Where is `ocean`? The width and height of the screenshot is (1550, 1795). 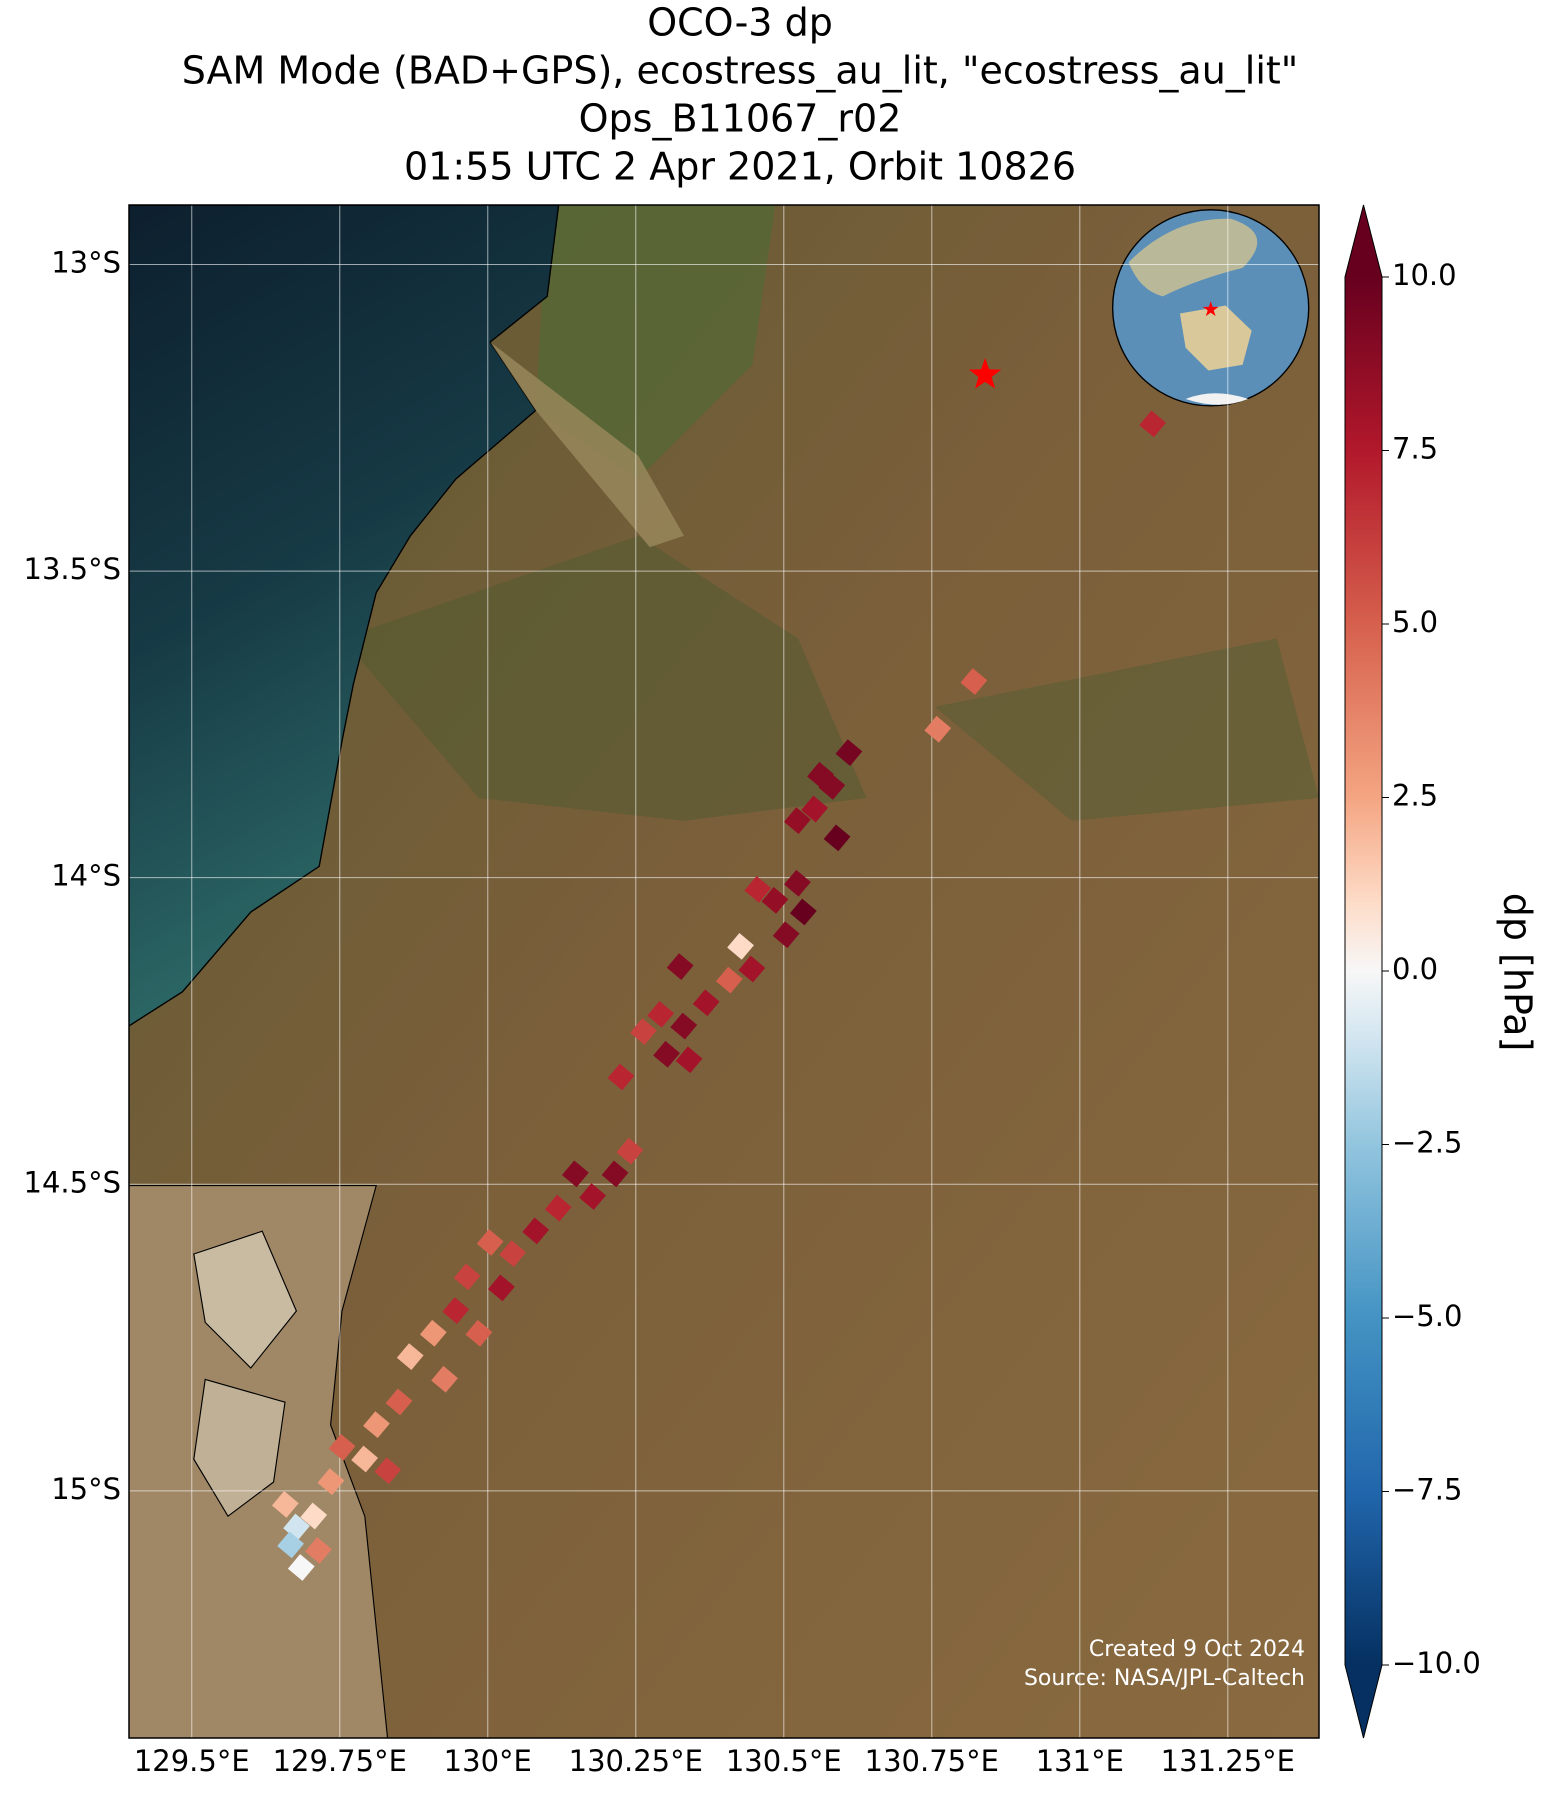
ocean is located at coordinates (344, 616).